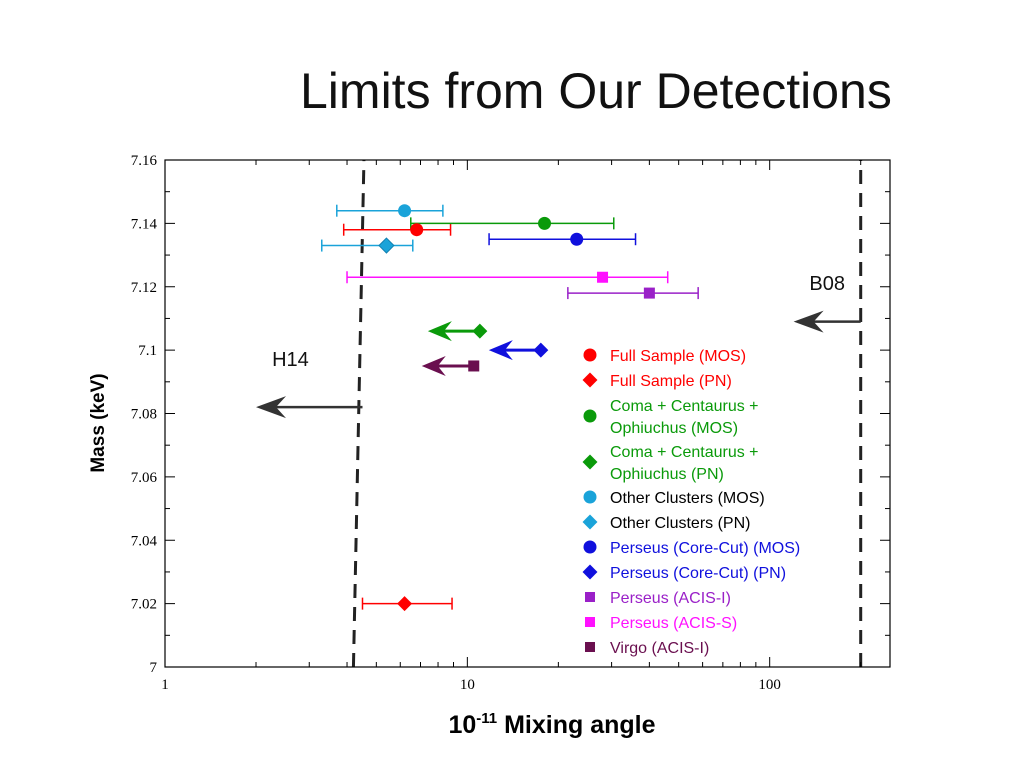 The width and height of the screenshot is (1024, 768). I want to click on legend-label-coma-centaurus-ophiuchus-mos: Coma + Centaurus + Ophiuchus (MOS), so click(684, 417).